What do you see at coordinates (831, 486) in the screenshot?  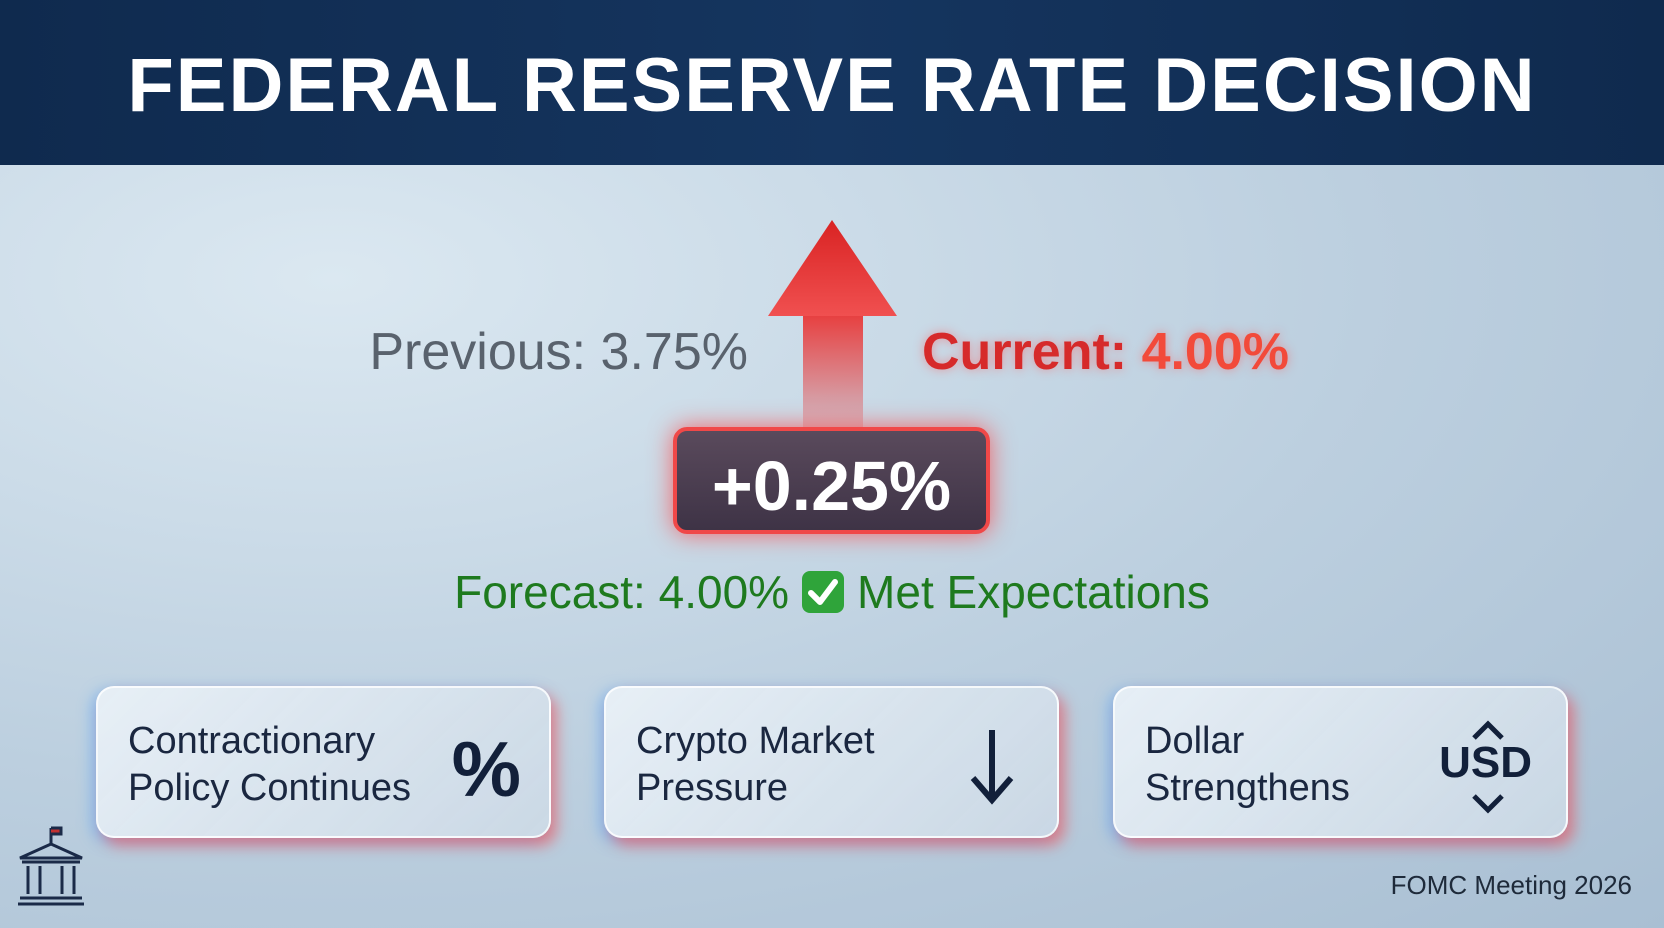 I see `rate-change: +0.25%` at bounding box center [831, 486].